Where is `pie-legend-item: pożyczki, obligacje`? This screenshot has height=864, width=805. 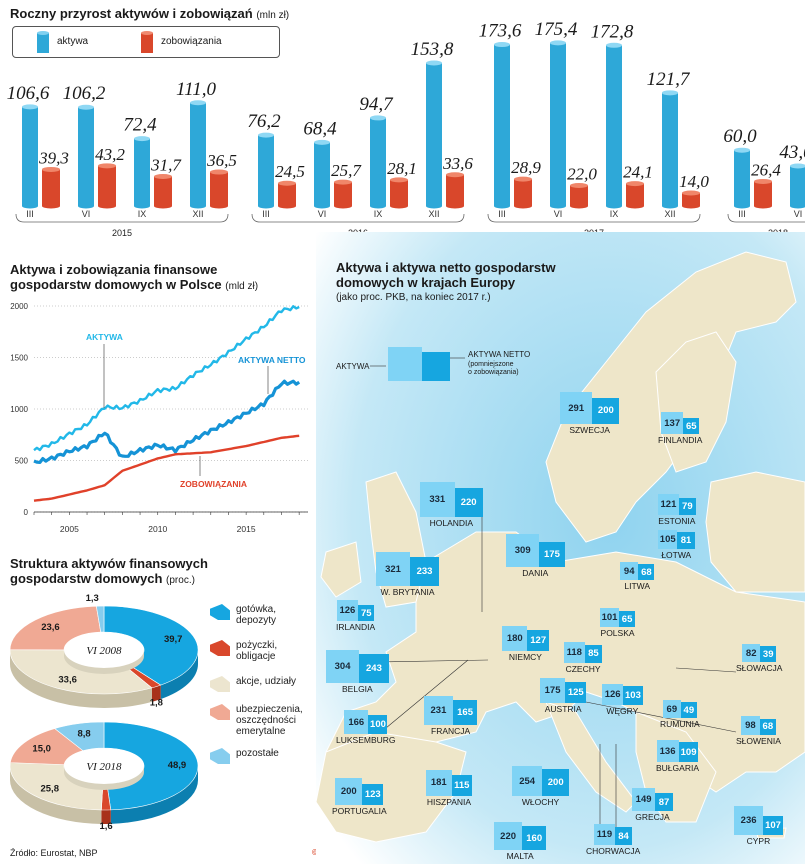 pie-legend-item: pożyczki, obligacje is located at coordinates (243, 651).